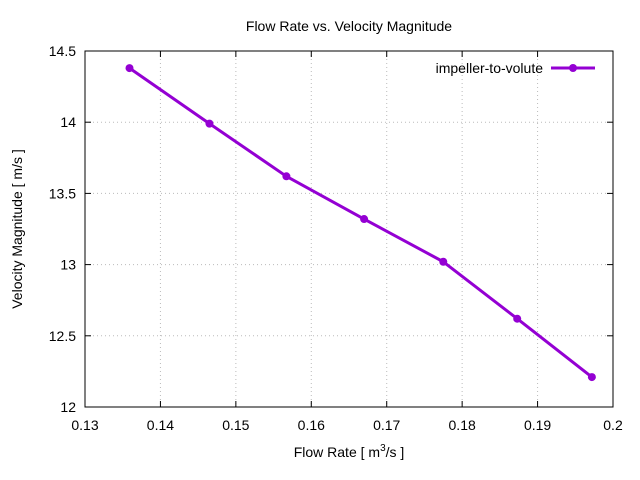 This screenshot has height=480, width=640. Describe the element at coordinates (311, 425) in the screenshot. I see `x-tick-label: 0.16` at that location.